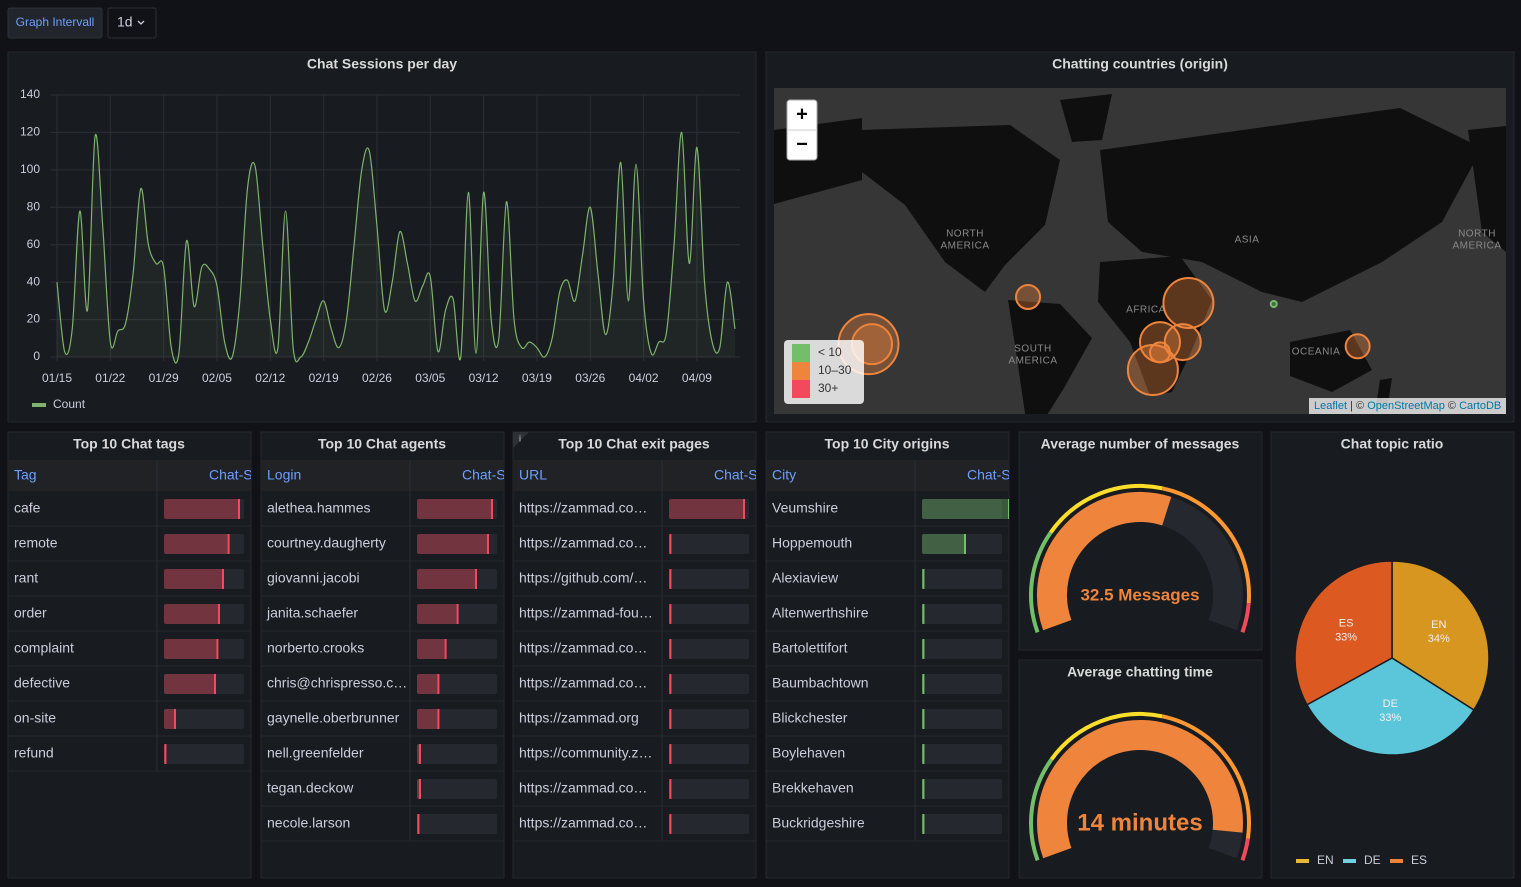  What do you see at coordinates (34, 206) in the screenshot?
I see `y-tick-label: 80` at bounding box center [34, 206].